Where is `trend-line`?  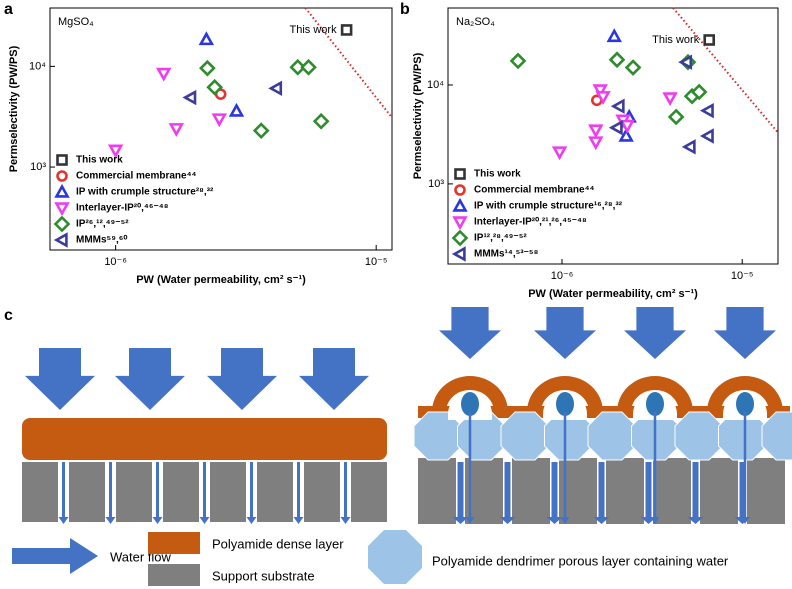
trend-line is located at coordinates (725, 70).